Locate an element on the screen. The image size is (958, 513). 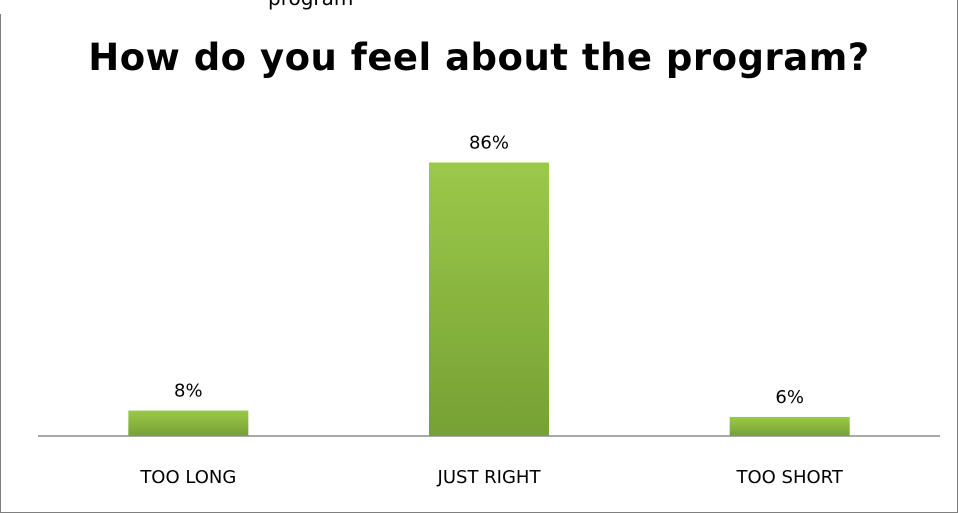
data-label: 6% is located at coordinates (789, 397).